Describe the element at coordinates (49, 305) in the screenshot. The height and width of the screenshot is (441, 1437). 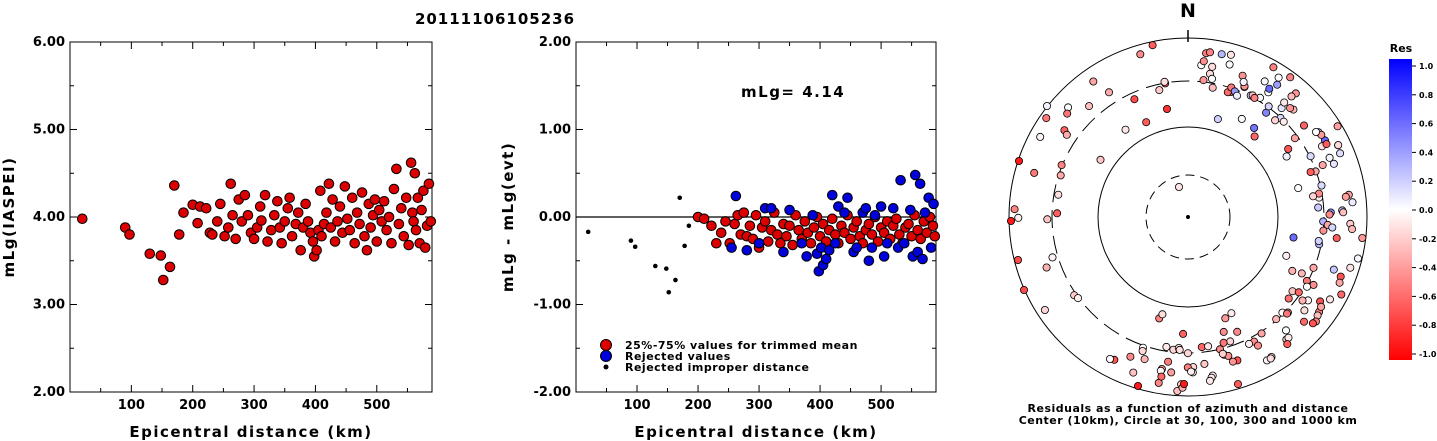
I see `left-y-tick-label: 3.00` at that location.